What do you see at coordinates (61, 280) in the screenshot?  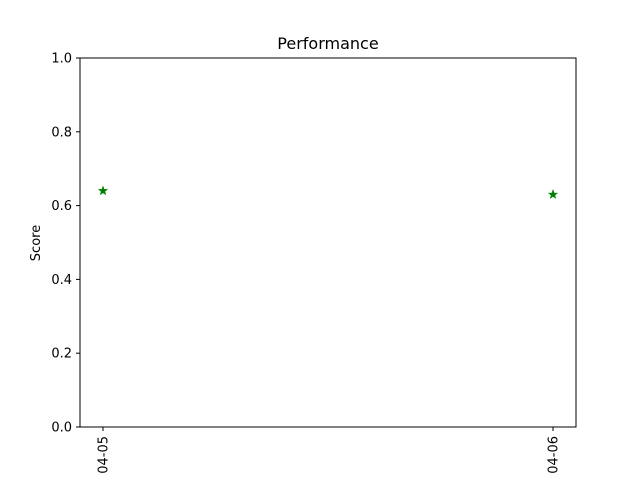 I see `y-tick-label: 0.4` at bounding box center [61, 280].